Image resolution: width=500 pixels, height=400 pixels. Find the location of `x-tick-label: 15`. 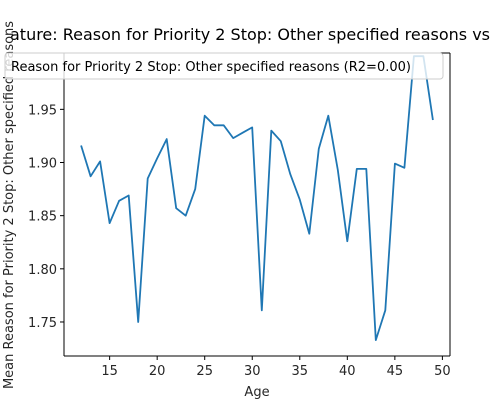

x-tick-label: 15 is located at coordinates (109, 371).